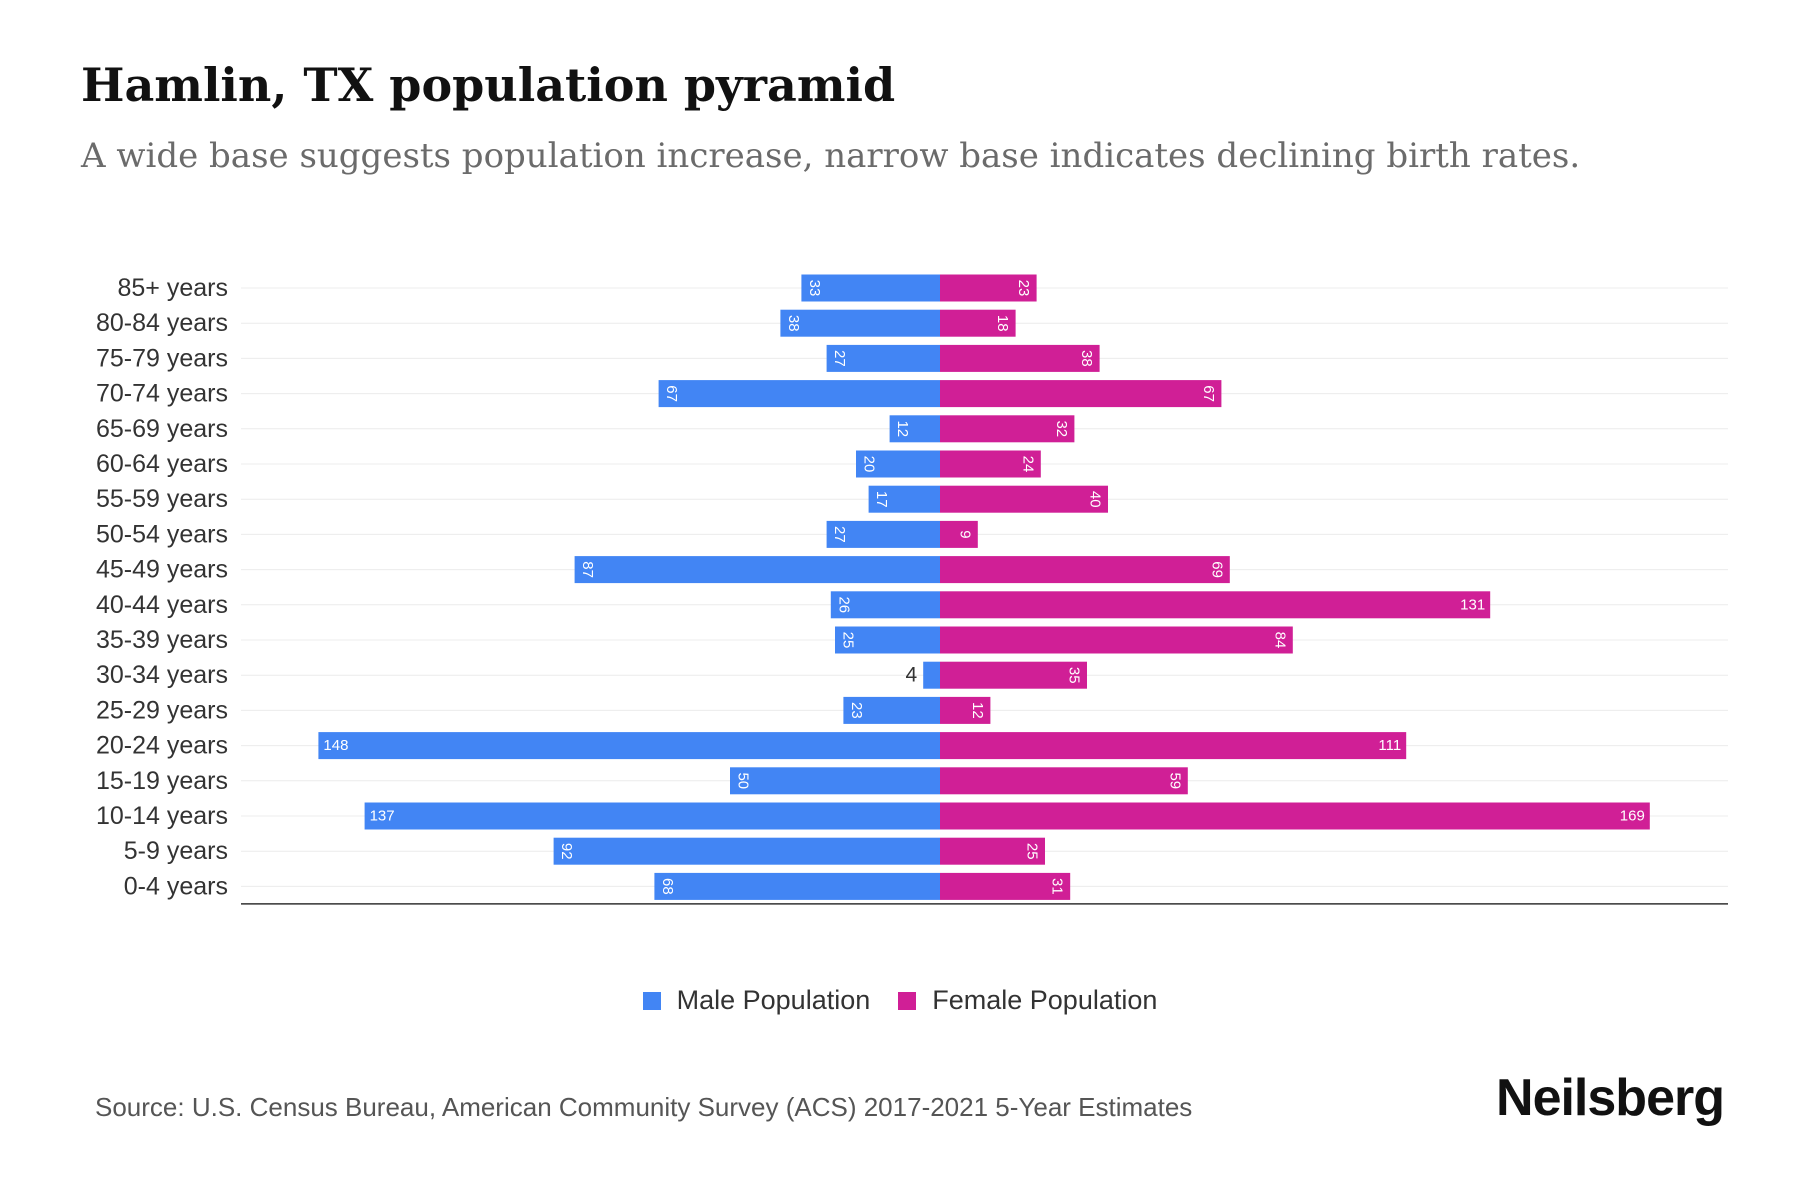  I want to click on brand-logo: Neilsberg, so click(1610, 1098).